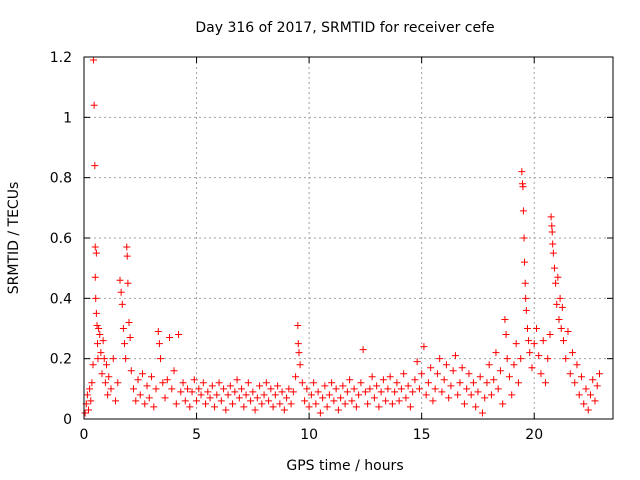  What do you see at coordinates (534, 435) in the screenshot?
I see `x-tick-label: 20` at bounding box center [534, 435].